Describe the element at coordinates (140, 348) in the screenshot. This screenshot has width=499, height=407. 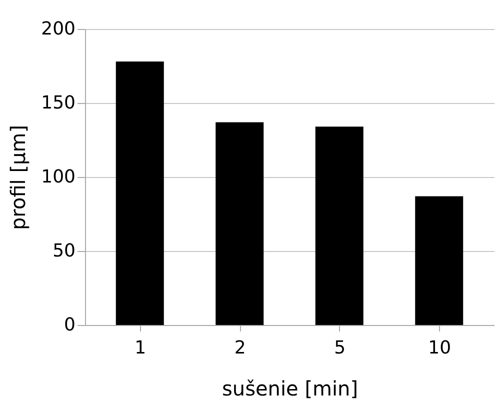
I see `x-tick-label: 1` at that location.